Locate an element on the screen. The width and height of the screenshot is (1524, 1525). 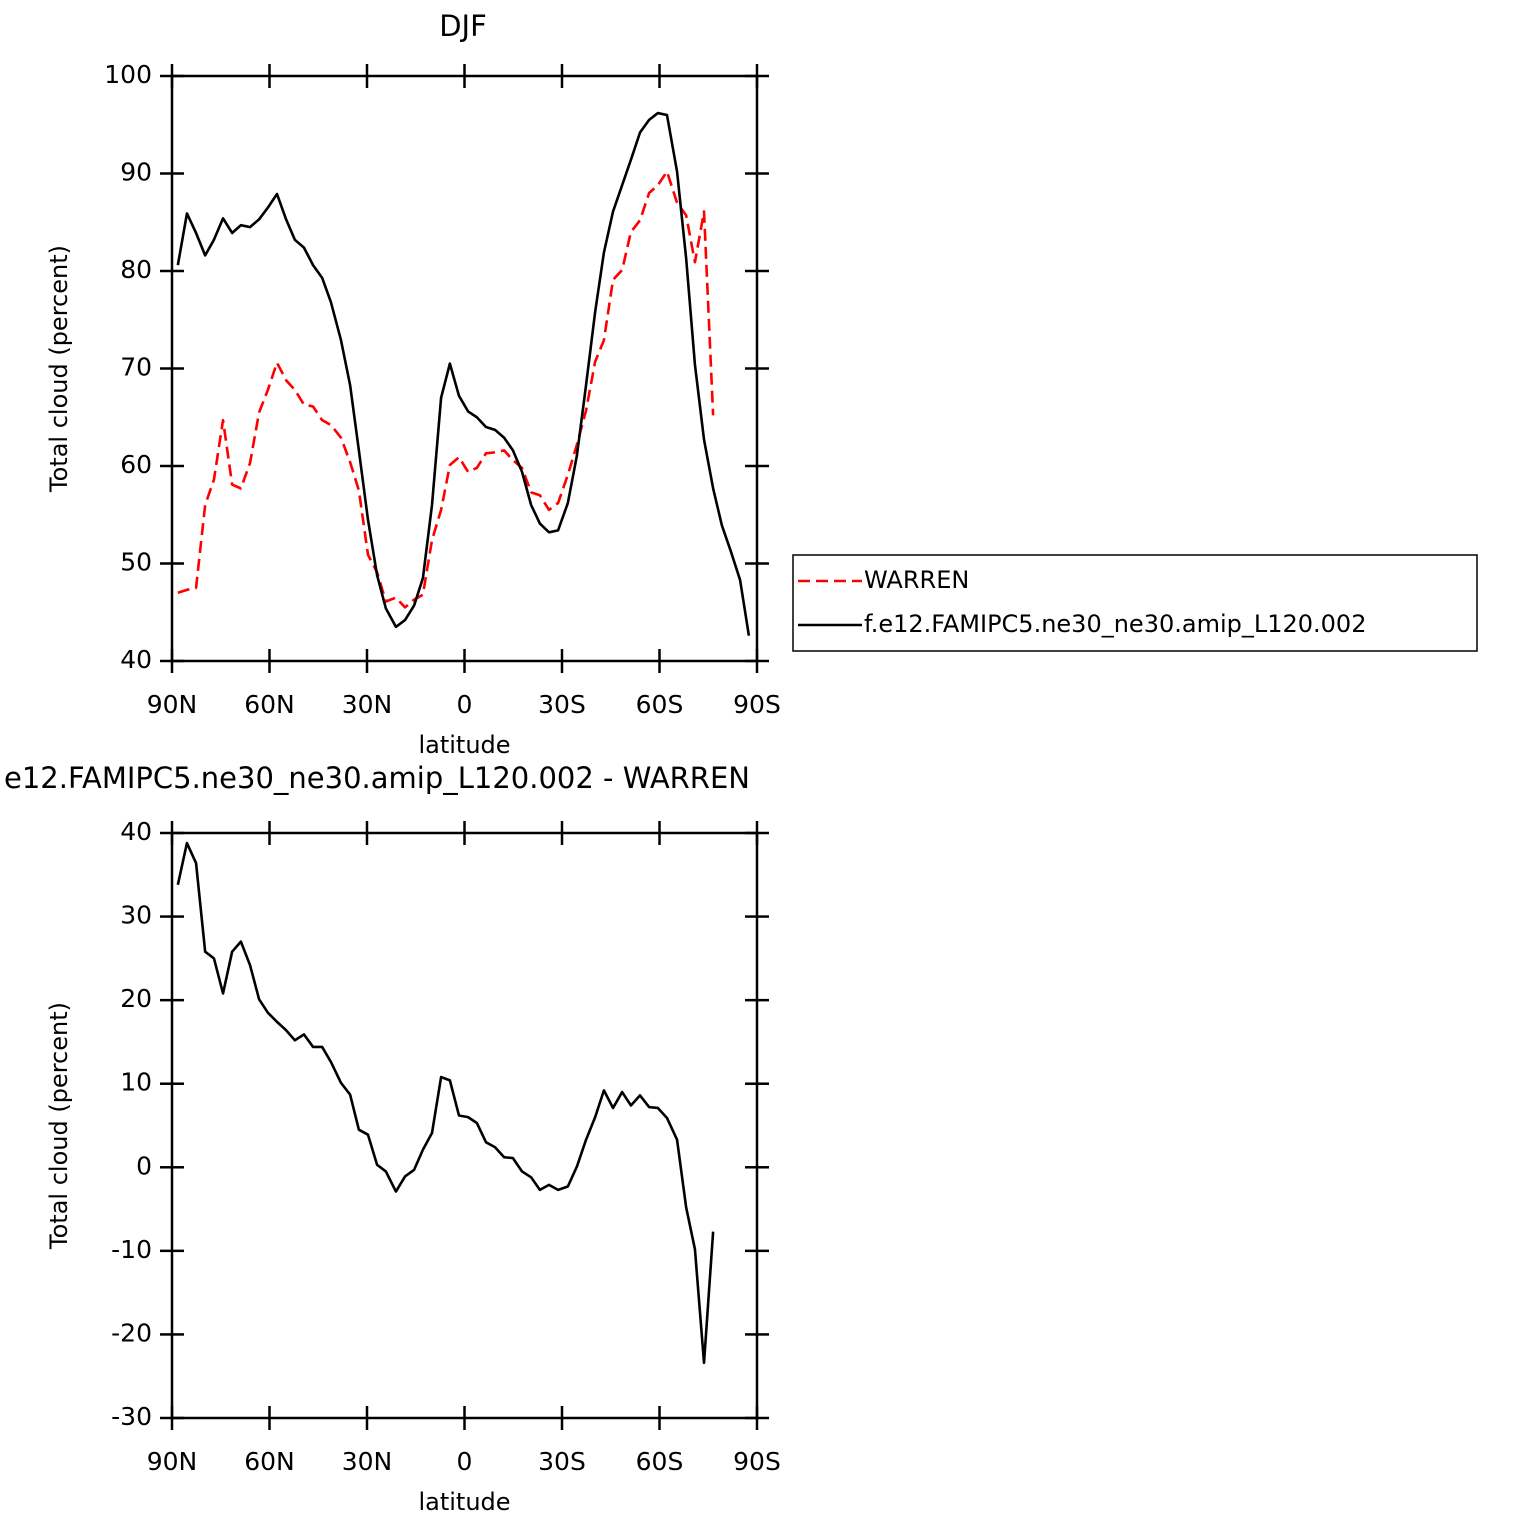
legend-label: WARREN is located at coordinates (916, 580).